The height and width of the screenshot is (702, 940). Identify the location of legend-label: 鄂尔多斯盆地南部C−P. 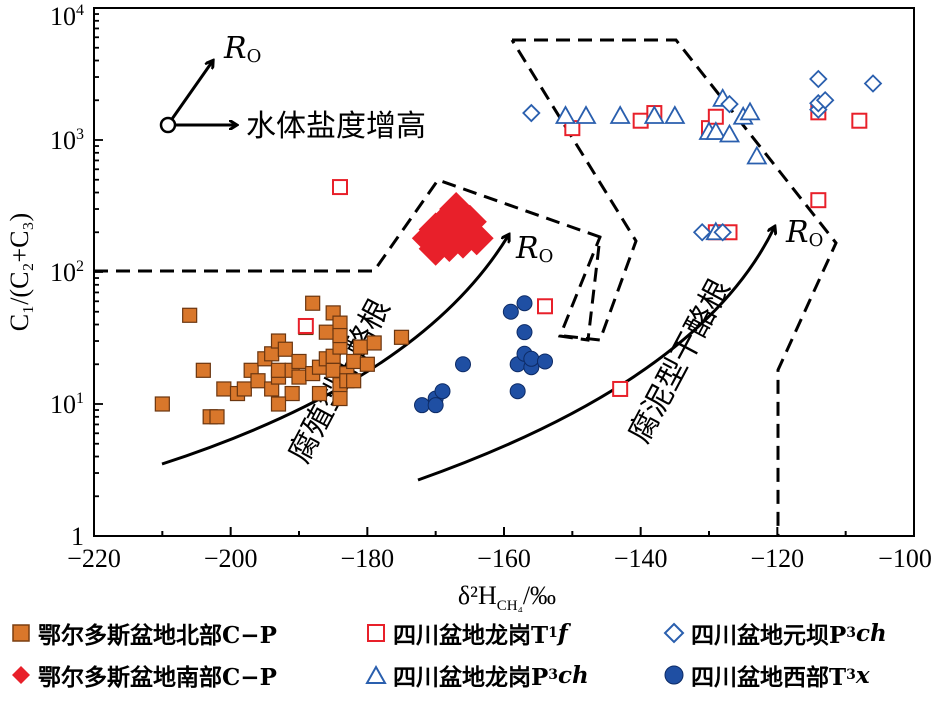
(157, 677).